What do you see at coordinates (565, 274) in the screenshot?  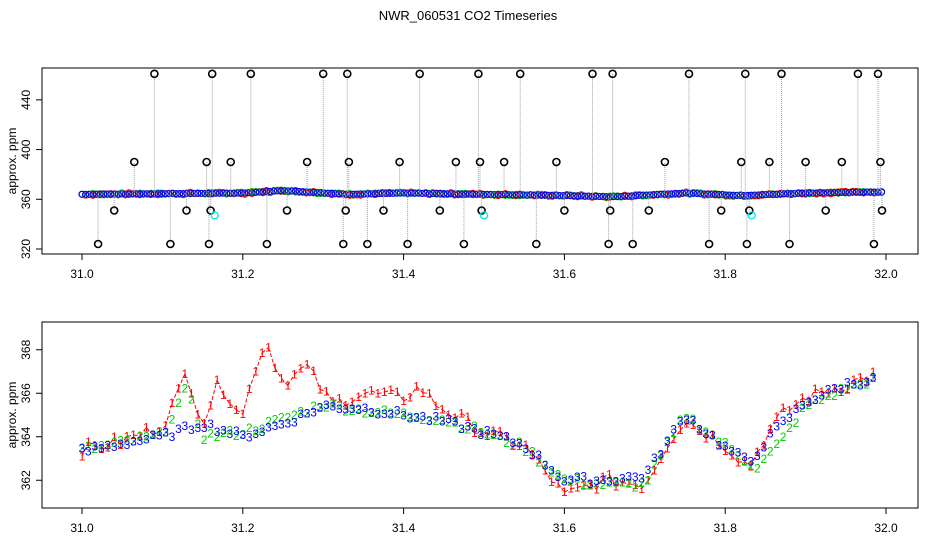 I see `x-tick-label: 31.6` at bounding box center [565, 274].